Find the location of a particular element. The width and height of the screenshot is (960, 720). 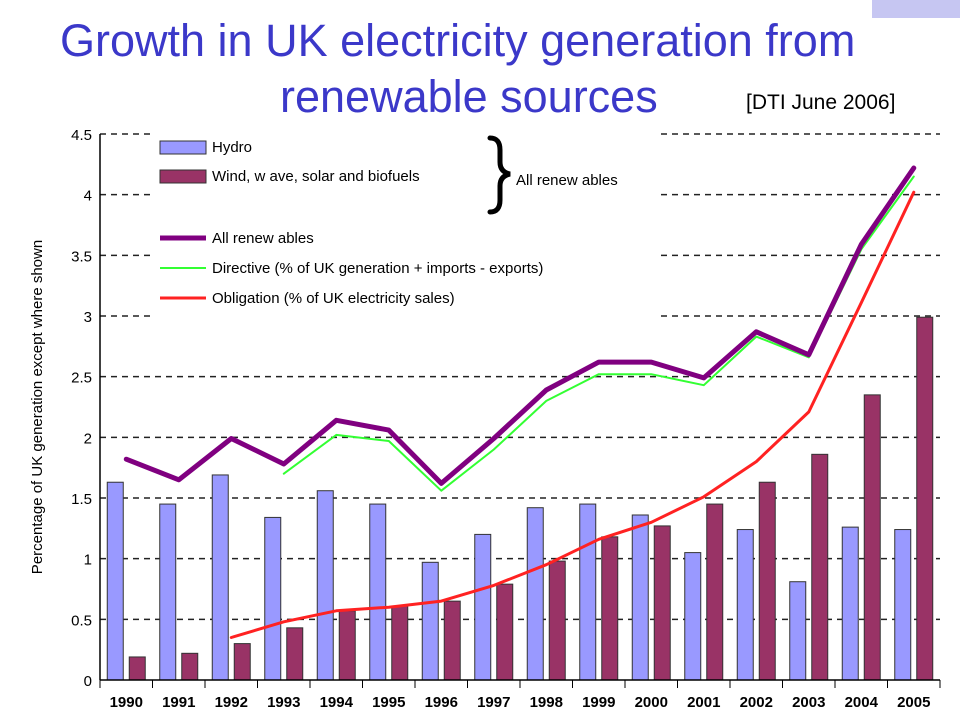

y-tick-label: 4.5 is located at coordinates (81, 135).